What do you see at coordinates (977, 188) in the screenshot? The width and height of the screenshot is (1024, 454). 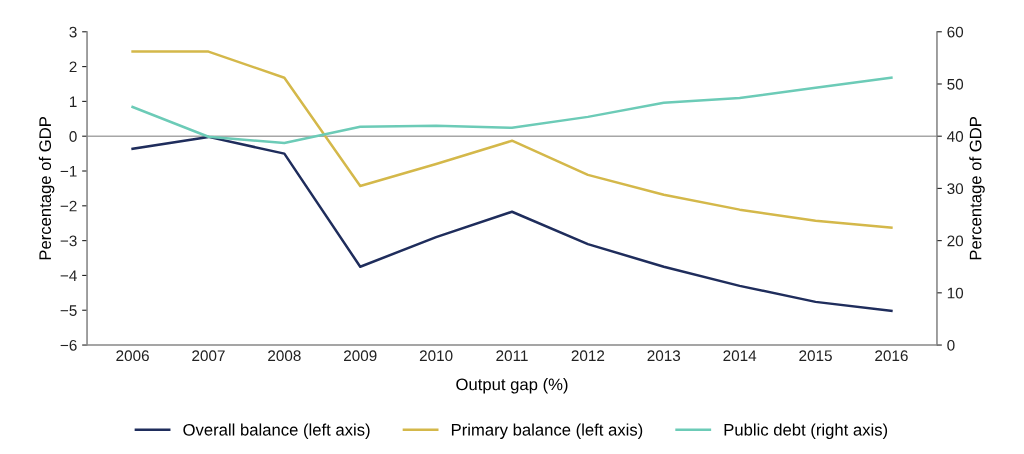 I see `y2-axis-title: Percentage of GDP` at bounding box center [977, 188].